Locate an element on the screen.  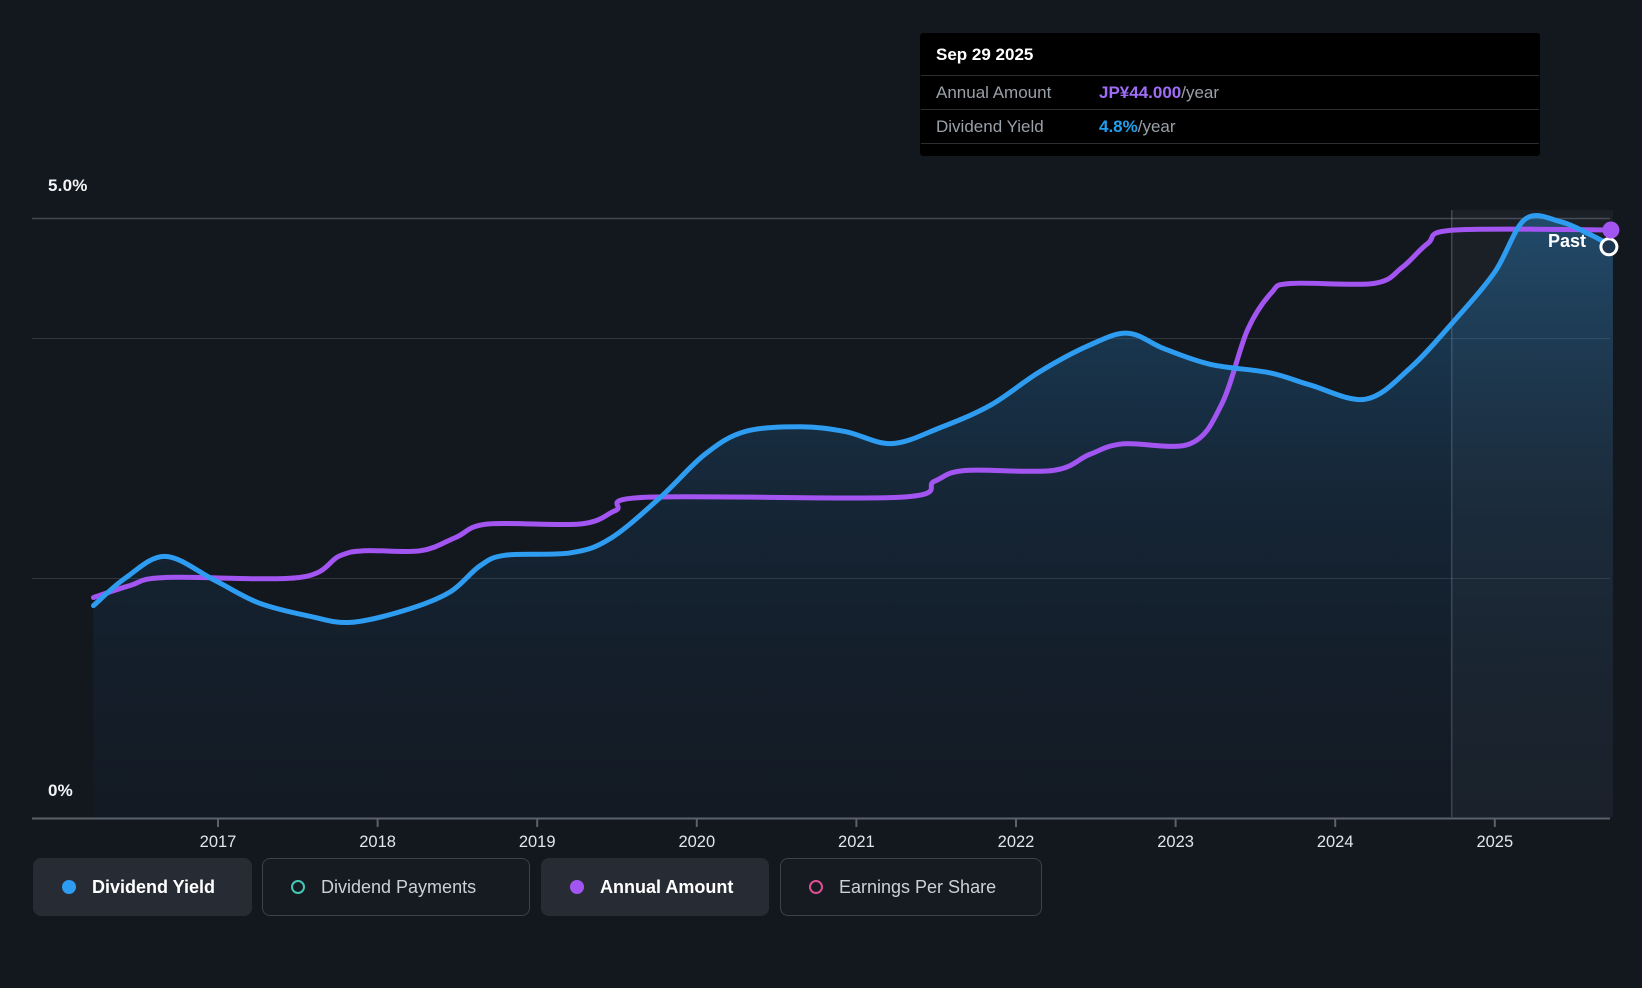
x-axis-label: 2023 is located at coordinates (1175, 842).